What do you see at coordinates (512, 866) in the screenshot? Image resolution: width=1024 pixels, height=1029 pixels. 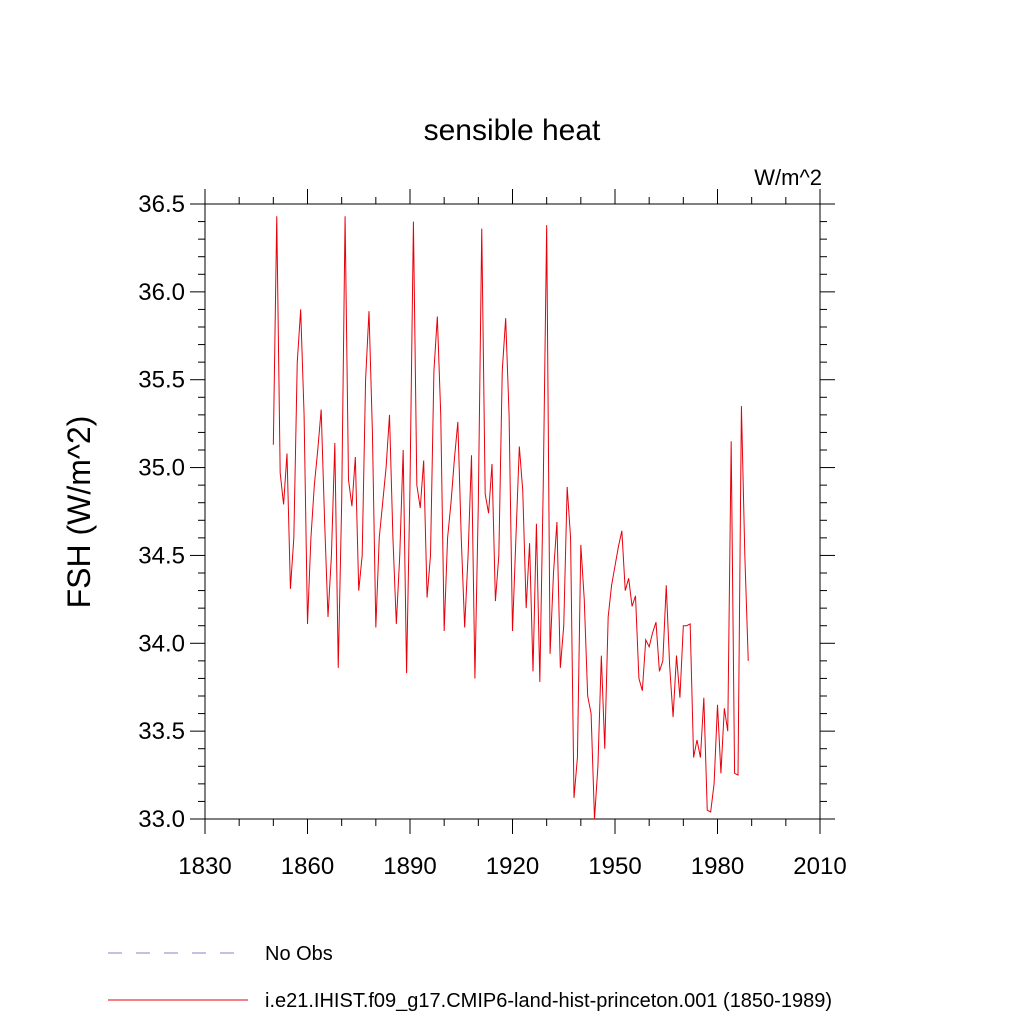 I see `x-tick-label: 1920` at bounding box center [512, 866].